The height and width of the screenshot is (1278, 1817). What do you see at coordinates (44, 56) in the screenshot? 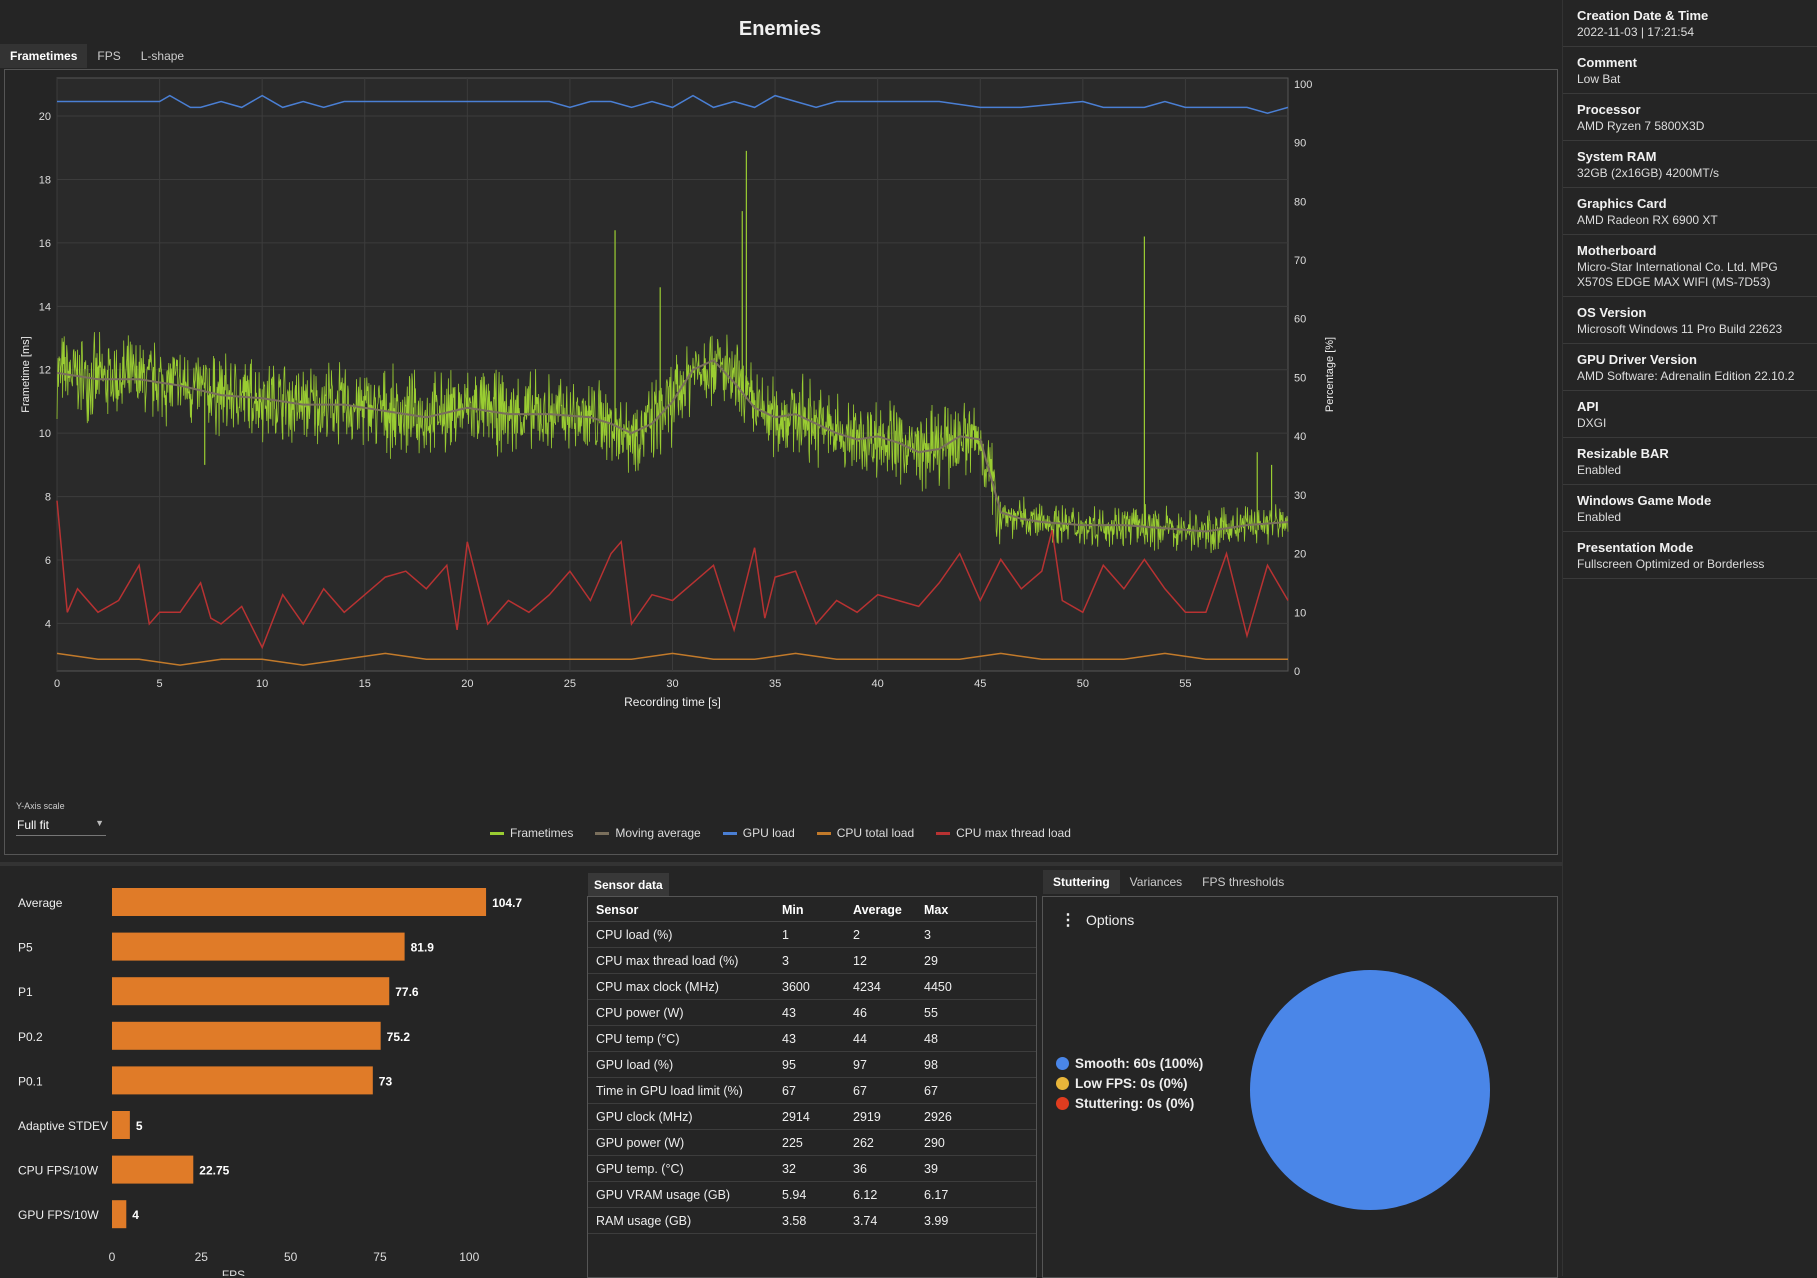
I see `tab-frametimes: Frametimes` at bounding box center [44, 56].